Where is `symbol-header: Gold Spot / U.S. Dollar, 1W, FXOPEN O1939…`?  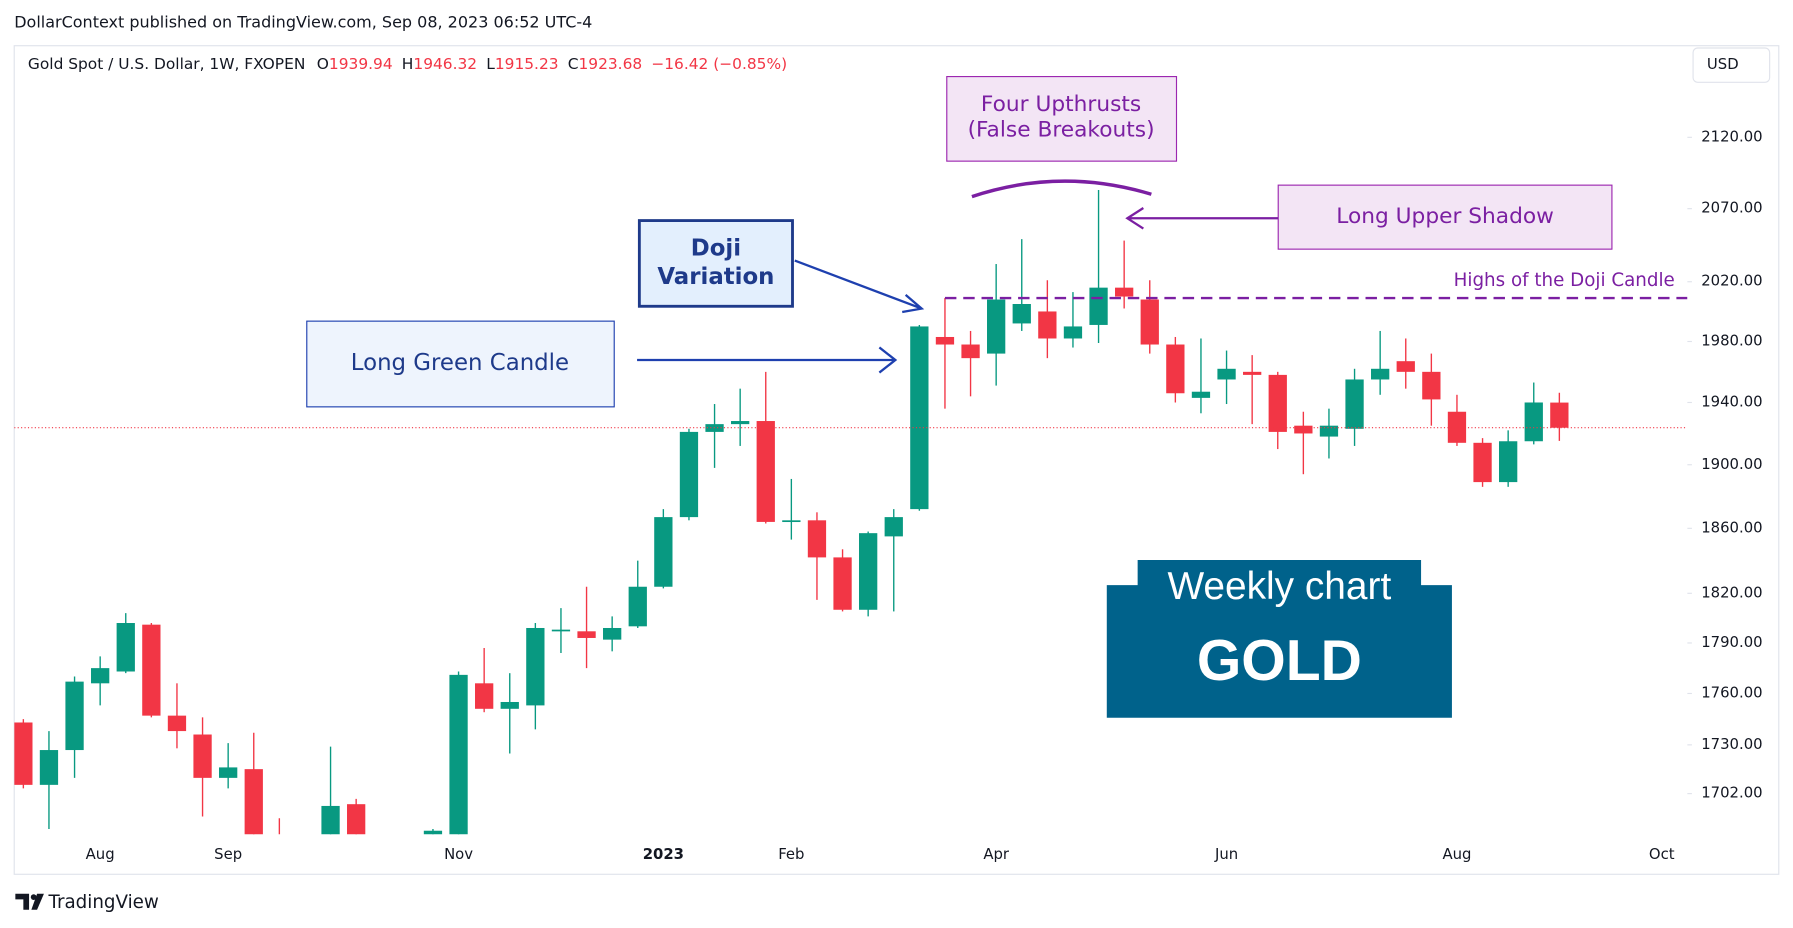 symbol-header: Gold Spot / U.S. Dollar, 1W, FXOPEN O1939… is located at coordinates (407, 63).